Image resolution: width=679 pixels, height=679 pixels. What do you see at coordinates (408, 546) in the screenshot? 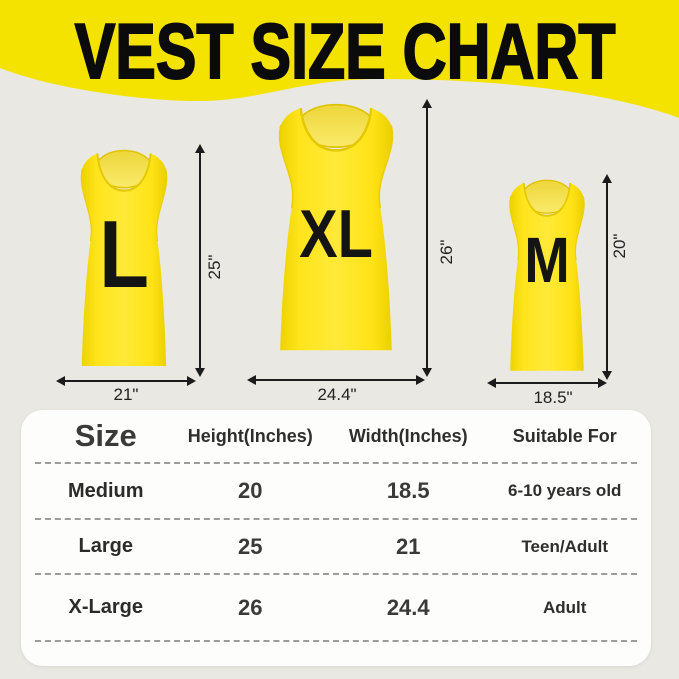
I see `cell-width: 21` at bounding box center [408, 546].